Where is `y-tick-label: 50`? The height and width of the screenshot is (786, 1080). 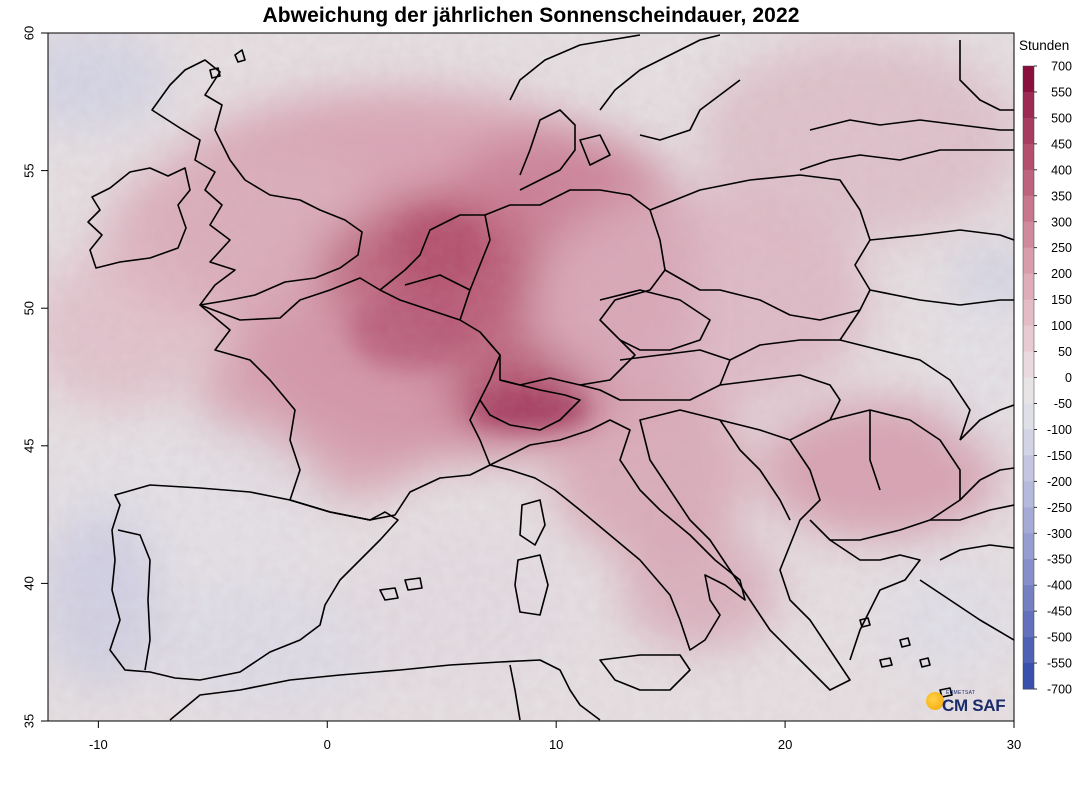
y-tick-label: 50 is located at coordinates (28, 308).